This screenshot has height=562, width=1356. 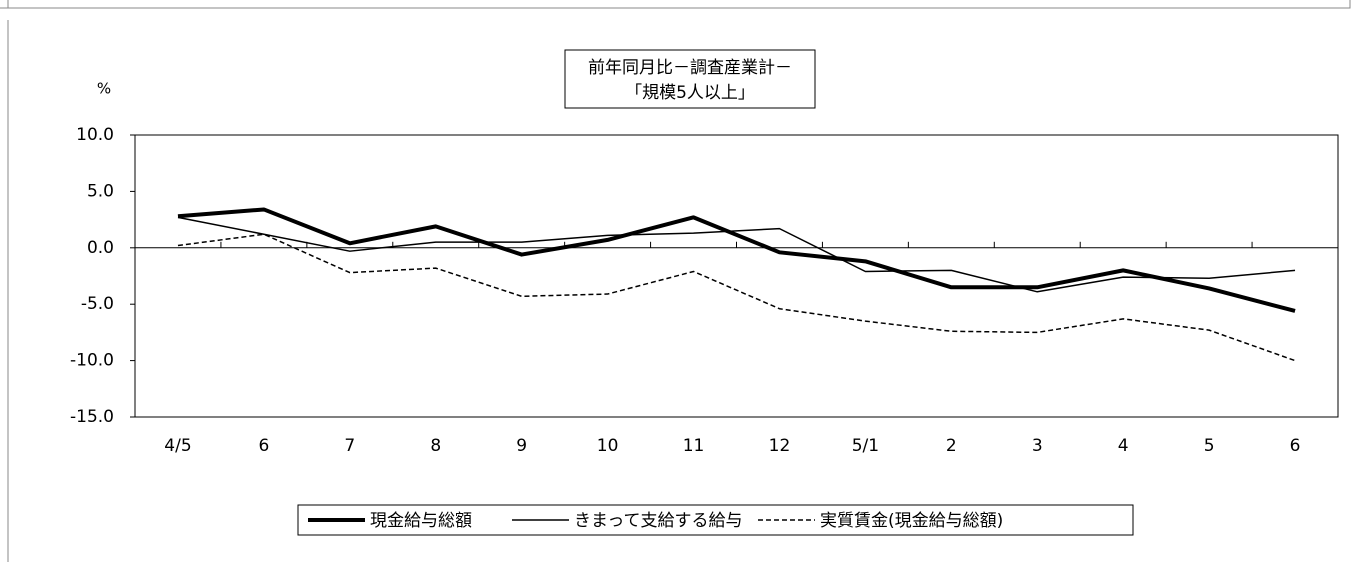 I want to click on x-tick-label: 8, so click(x=435, y=446).